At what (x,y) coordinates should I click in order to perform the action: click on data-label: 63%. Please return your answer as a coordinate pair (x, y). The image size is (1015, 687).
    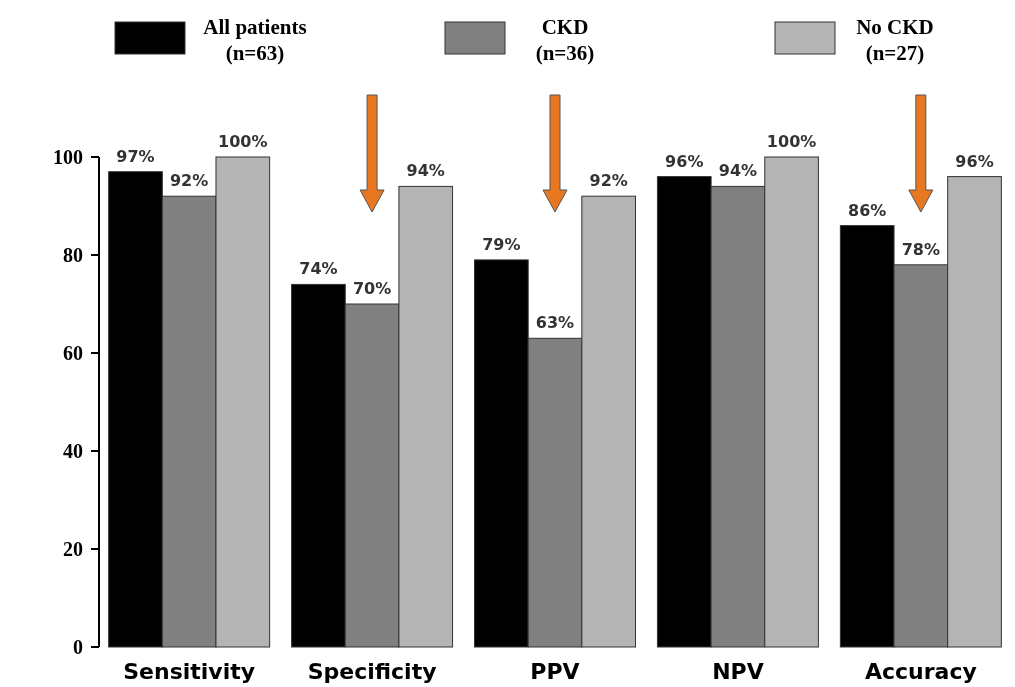
    Looking at the image, I should click on (555, 323).